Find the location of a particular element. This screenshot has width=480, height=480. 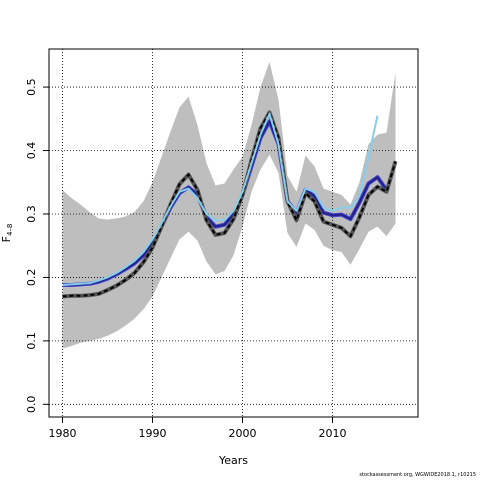

y-axis-title-subscript: 4–8 is located at coordinates (10, 230).